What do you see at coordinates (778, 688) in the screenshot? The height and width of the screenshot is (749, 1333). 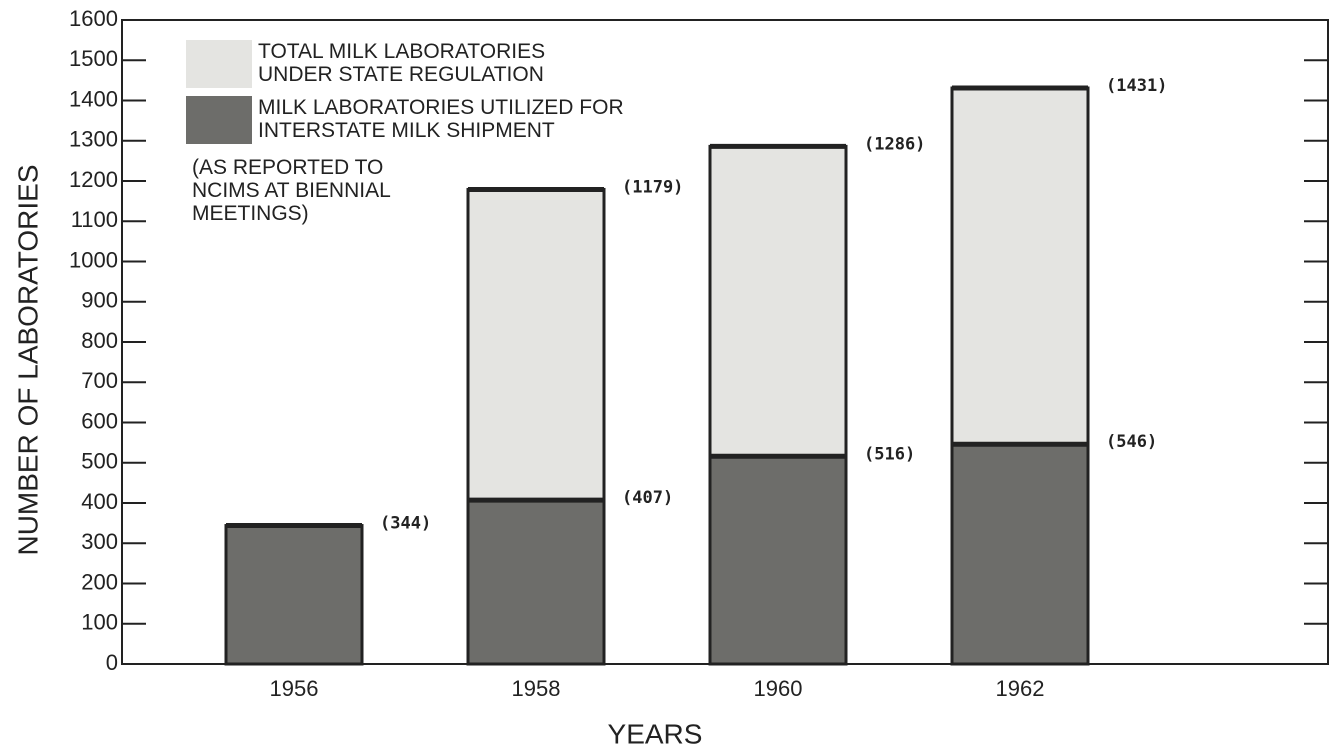 I see `x-tick-label: 1960` at bounding box center [778, 688].